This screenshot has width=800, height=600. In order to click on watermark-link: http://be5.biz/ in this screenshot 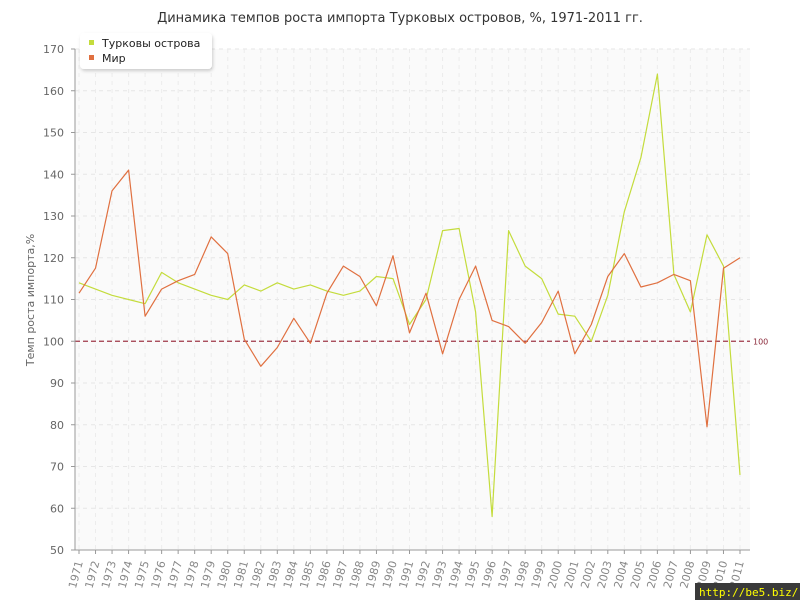, I will do `click(748, 592)`.